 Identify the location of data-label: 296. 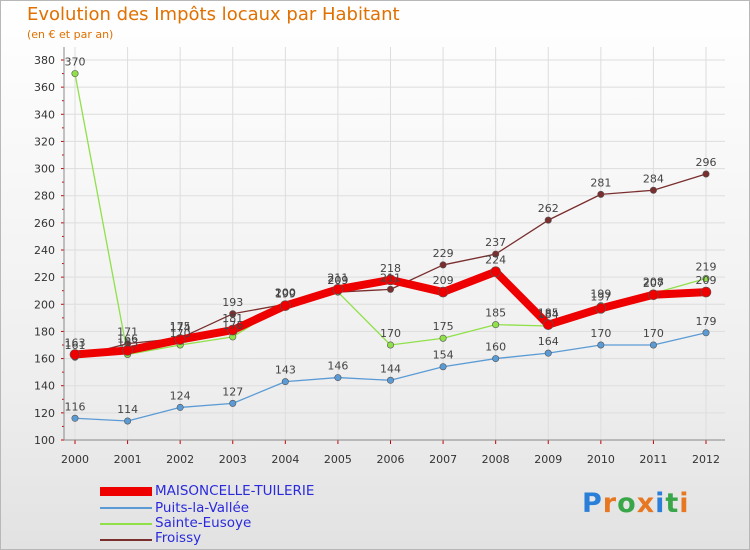
(706, 162).